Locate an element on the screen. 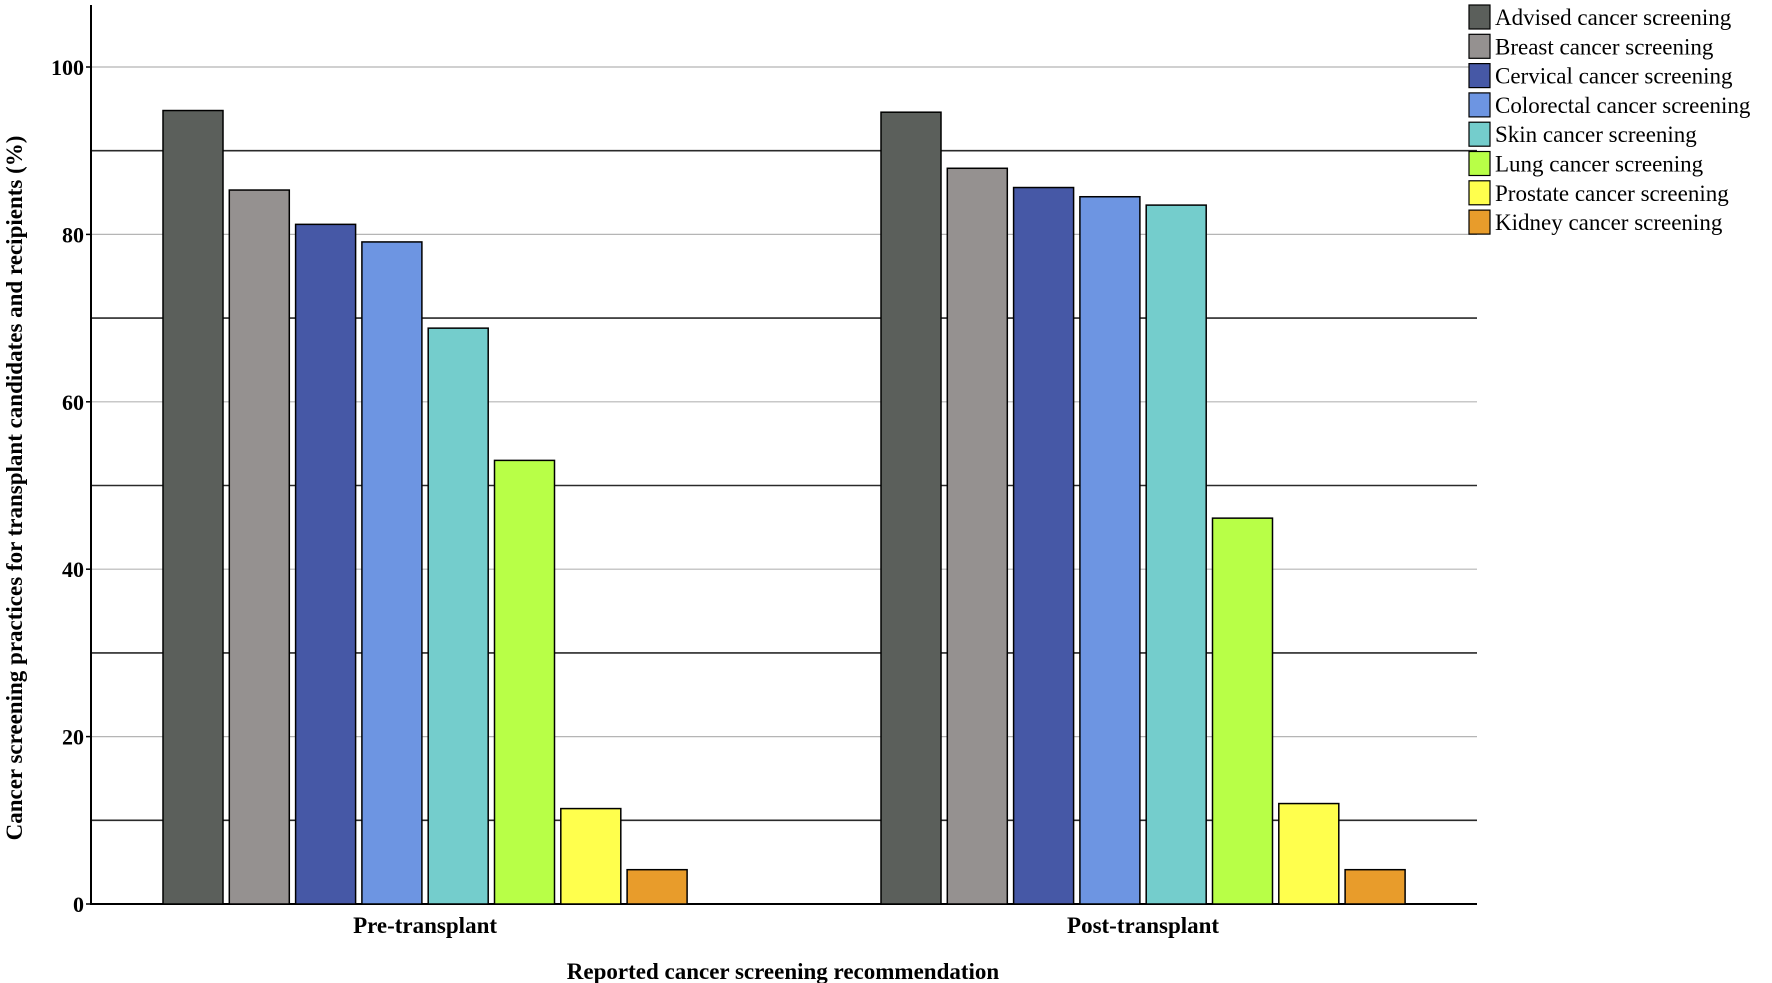 Image resolution: width=1772 pixels, height=983 pixels. legend-label: Lung cancer screening is located at coordinates (1599, 164).